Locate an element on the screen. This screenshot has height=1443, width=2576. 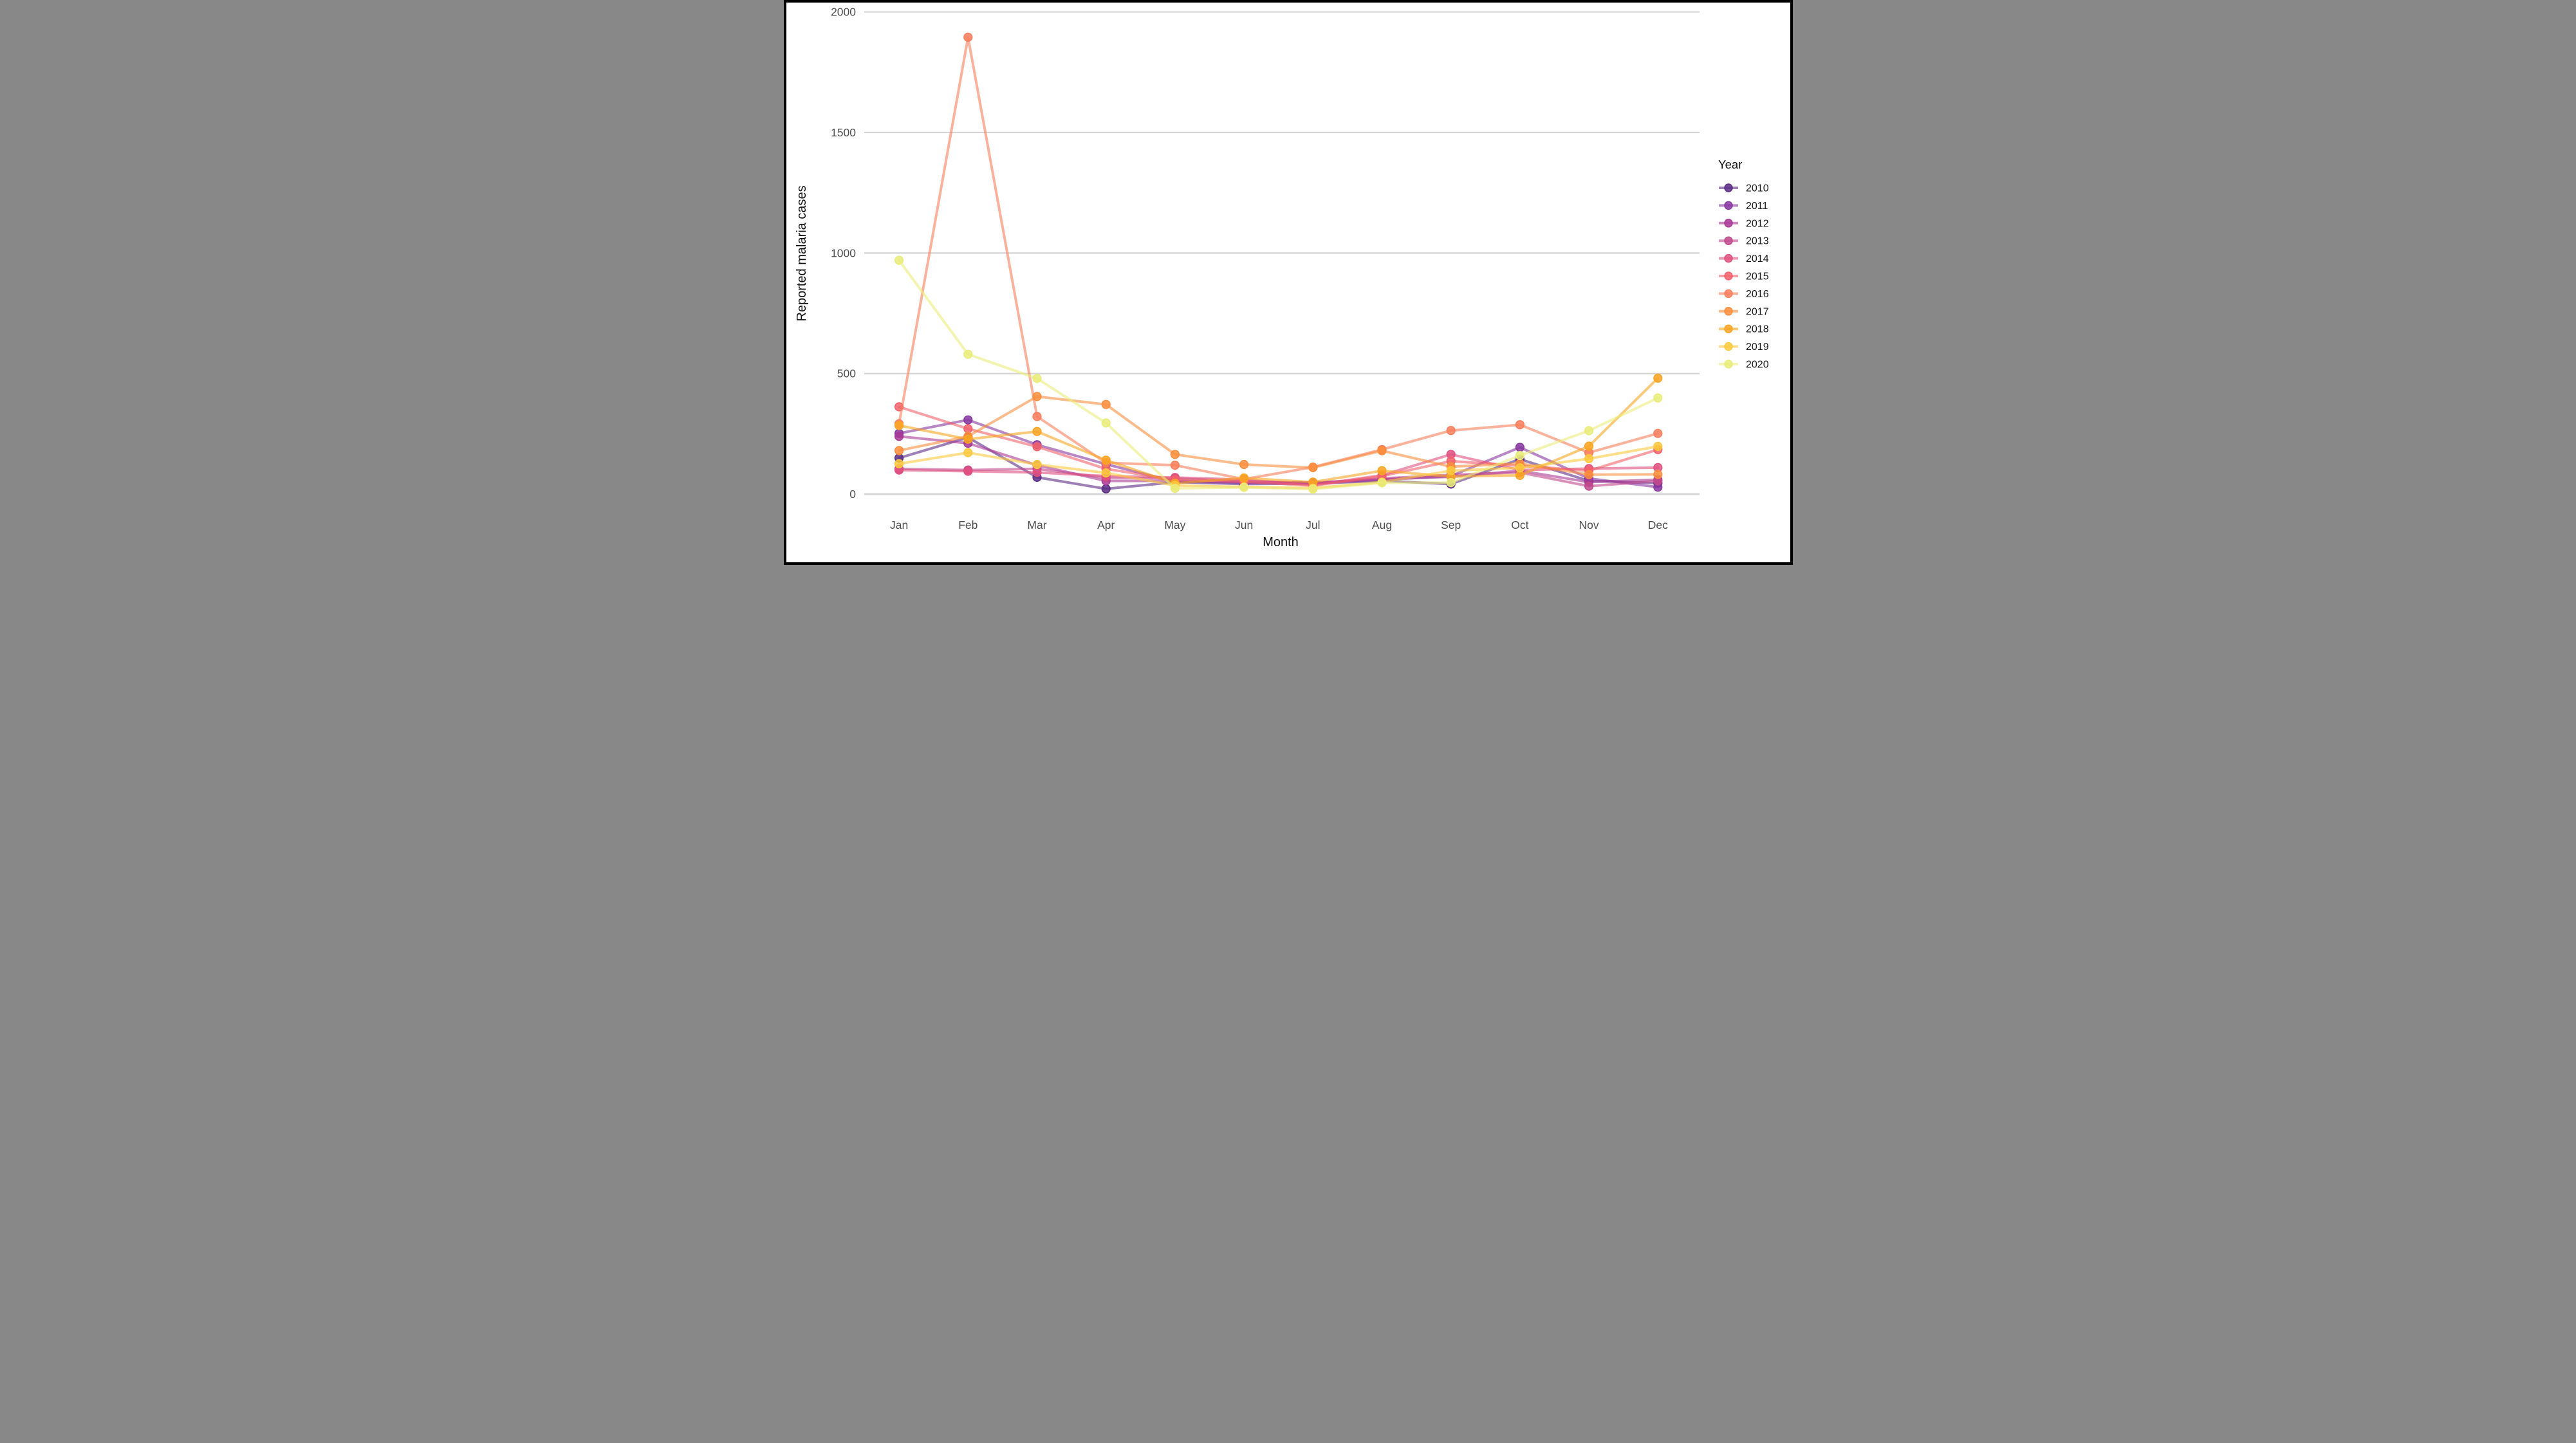
x-tick-label-jun: Jun is located at coordinates (1243, 525).